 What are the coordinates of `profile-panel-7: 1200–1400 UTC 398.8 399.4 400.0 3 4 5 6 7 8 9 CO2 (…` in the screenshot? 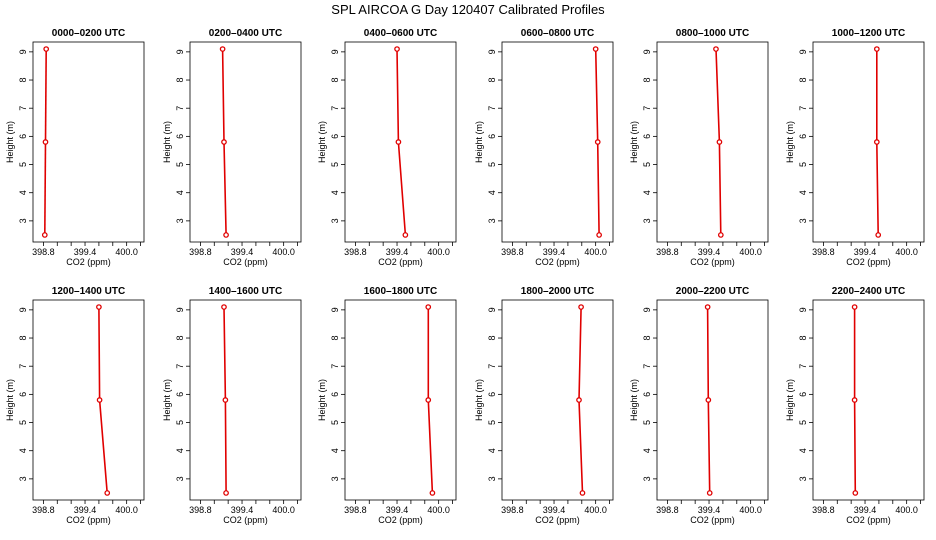 It's located at (75, 405).